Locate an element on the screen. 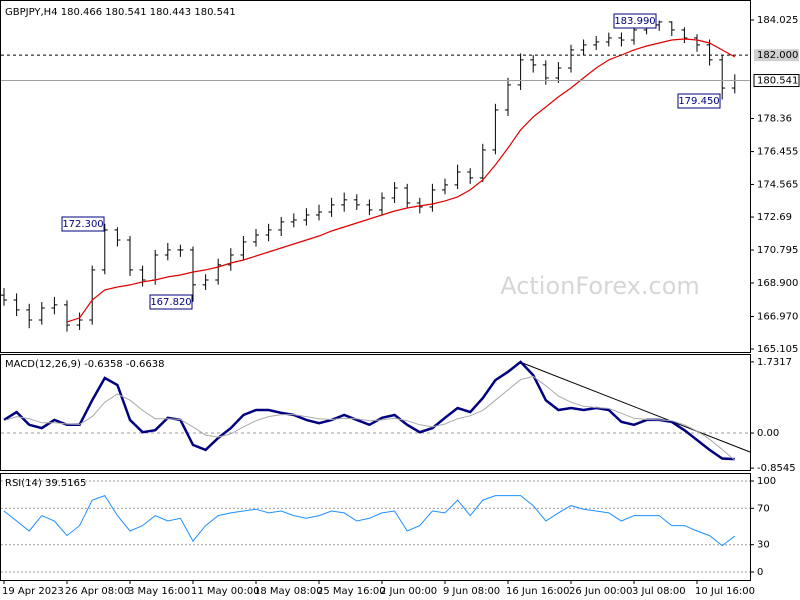 The image size is (800, 600). annotation: 172.300 is located at coordinates (82, 224).